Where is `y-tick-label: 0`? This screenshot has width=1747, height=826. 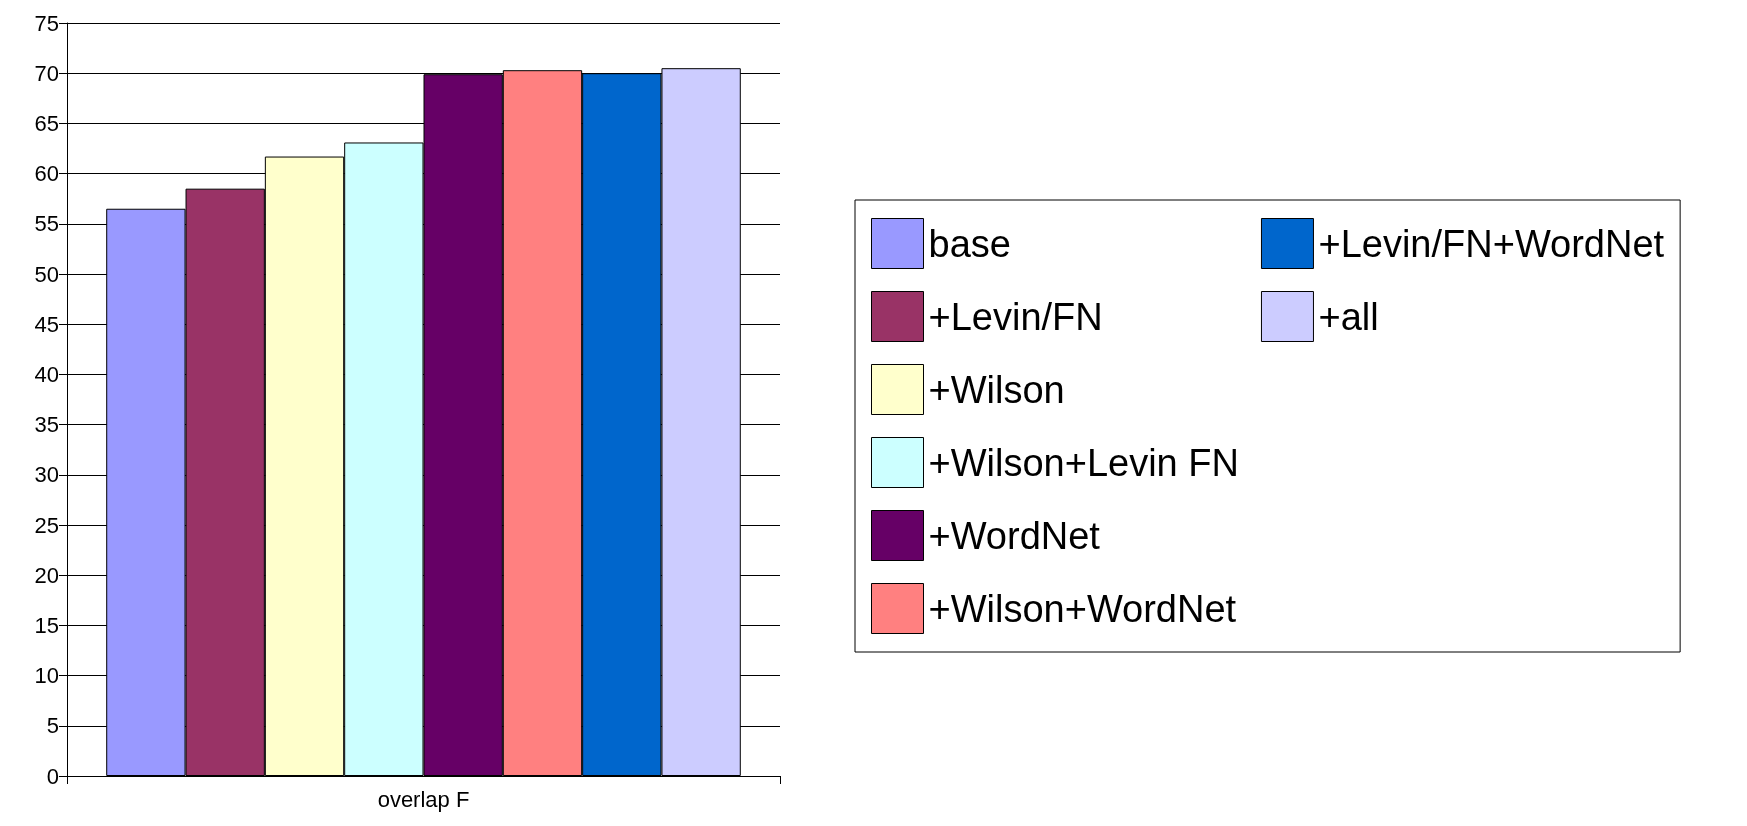 y-tick-label: 0 is located at coordinates (52, 776).